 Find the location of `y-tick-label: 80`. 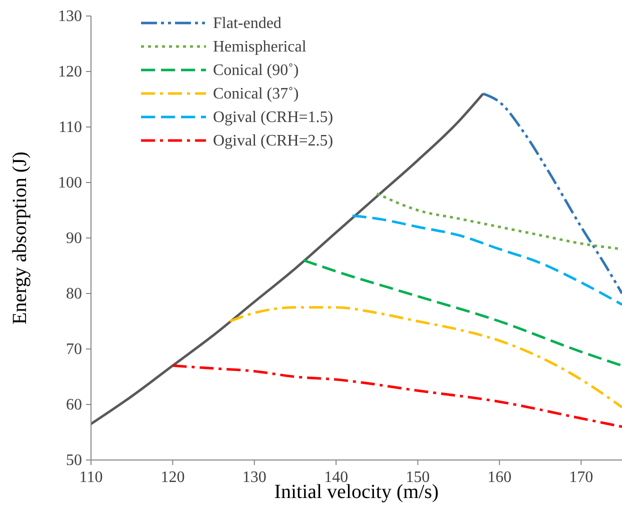

y-tick-label: 80 is located at coordinates (74, 294).